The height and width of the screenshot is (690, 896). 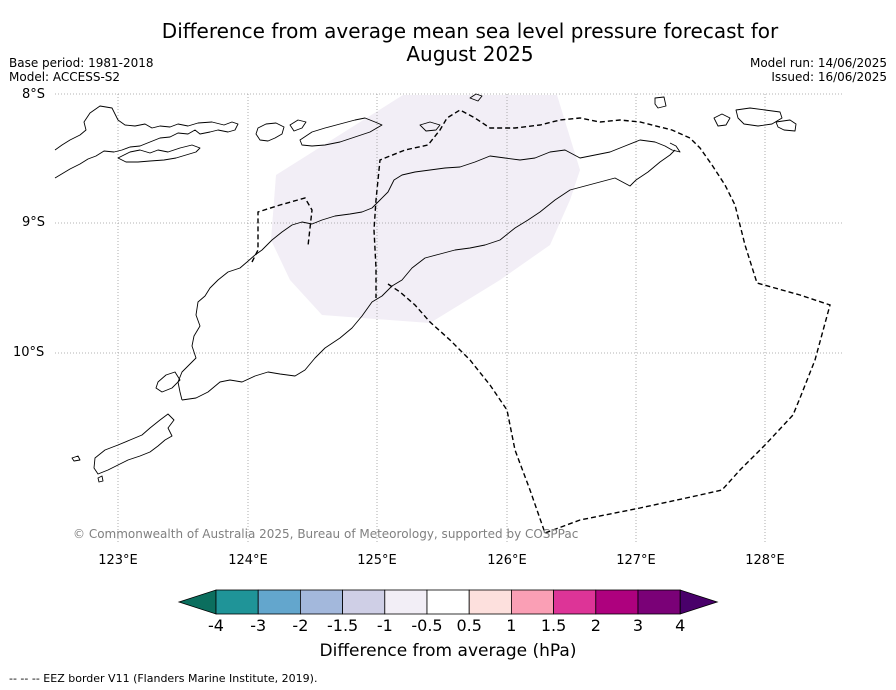 I want to click on colorbar-tick-label: 1.5, so click(x=553, y=625).